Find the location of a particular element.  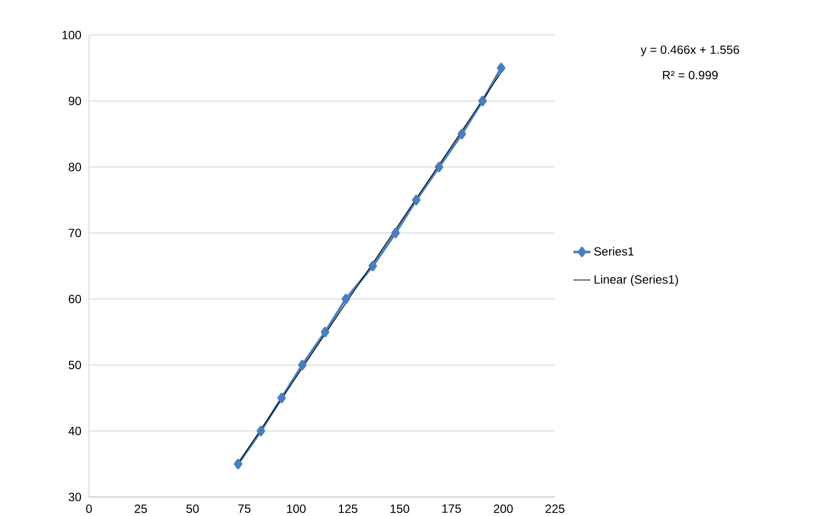

text: y = 0.466x + 1.556 is located at coordinates (690, 50).